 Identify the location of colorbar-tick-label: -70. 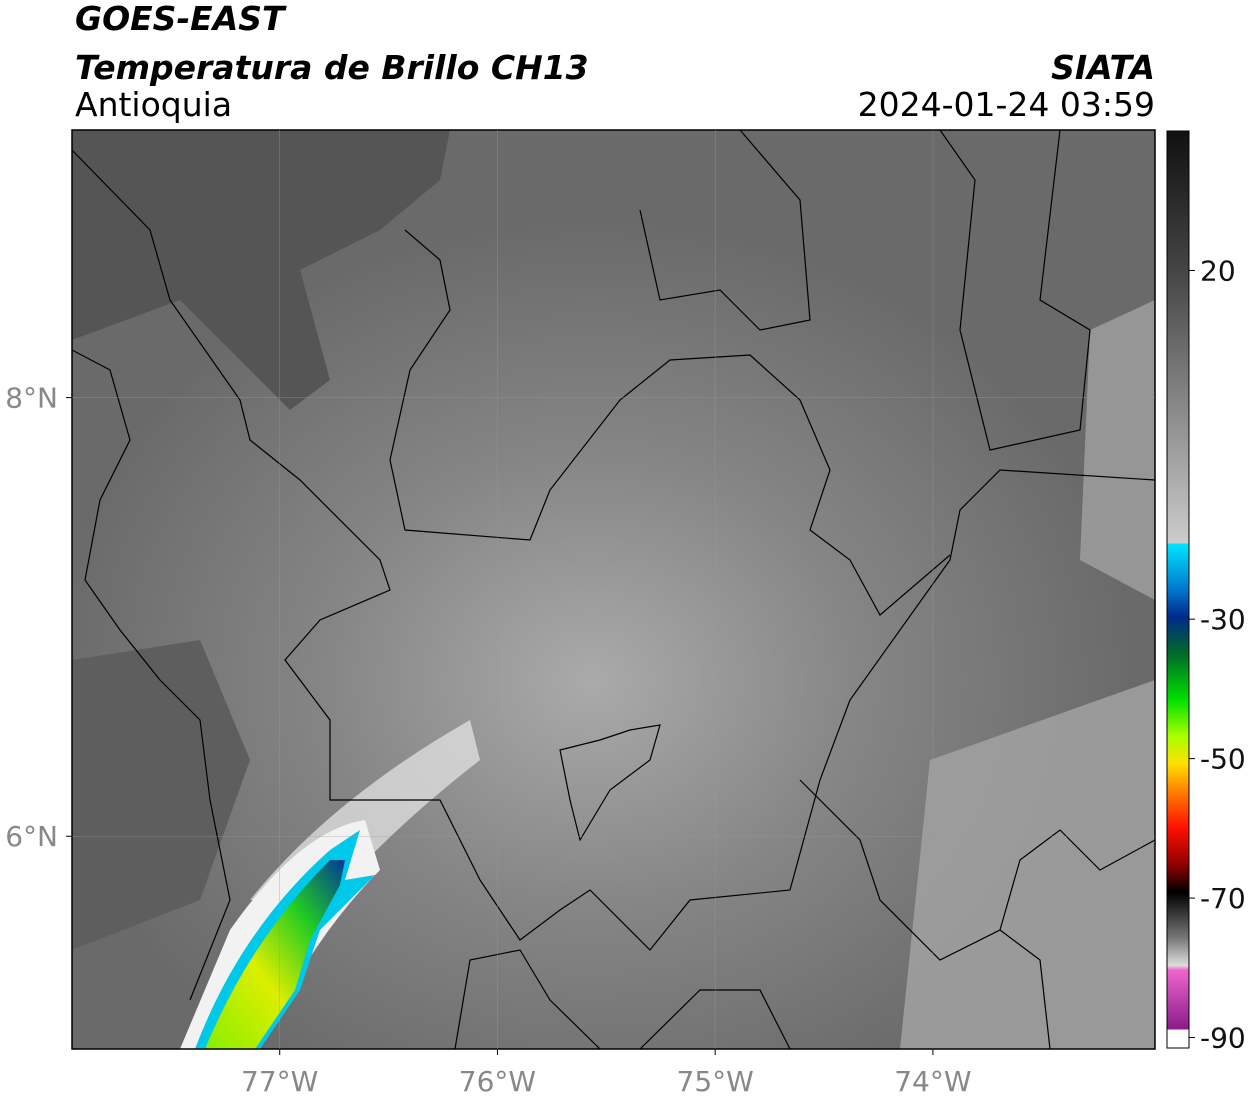
(1223, 898).